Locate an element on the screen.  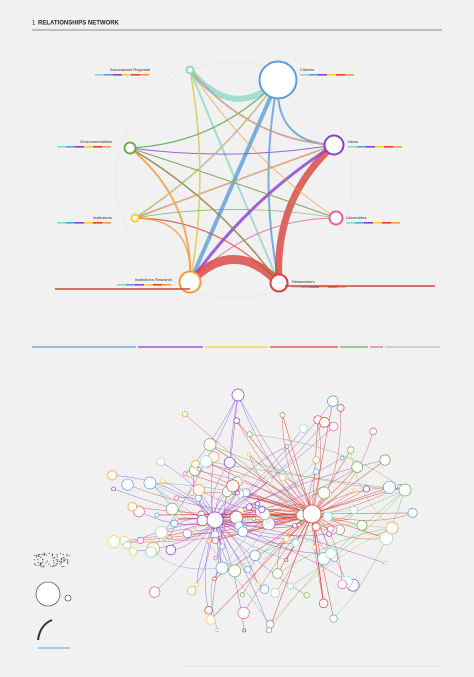
key-arc is located at coordinates (45, 630).